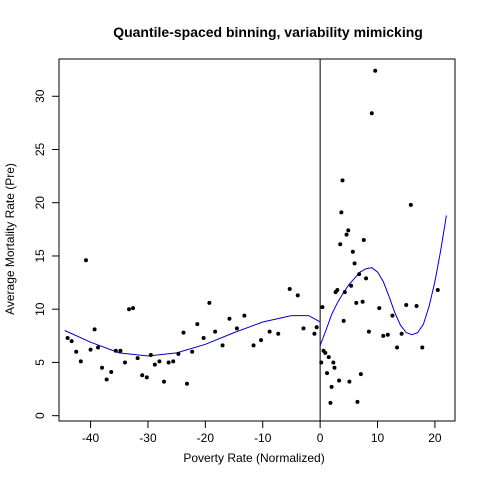 This screenshot has width=480, height=480. I want to click on x-axis-label: Poverty Rate (Normalized), so click(253, 458).